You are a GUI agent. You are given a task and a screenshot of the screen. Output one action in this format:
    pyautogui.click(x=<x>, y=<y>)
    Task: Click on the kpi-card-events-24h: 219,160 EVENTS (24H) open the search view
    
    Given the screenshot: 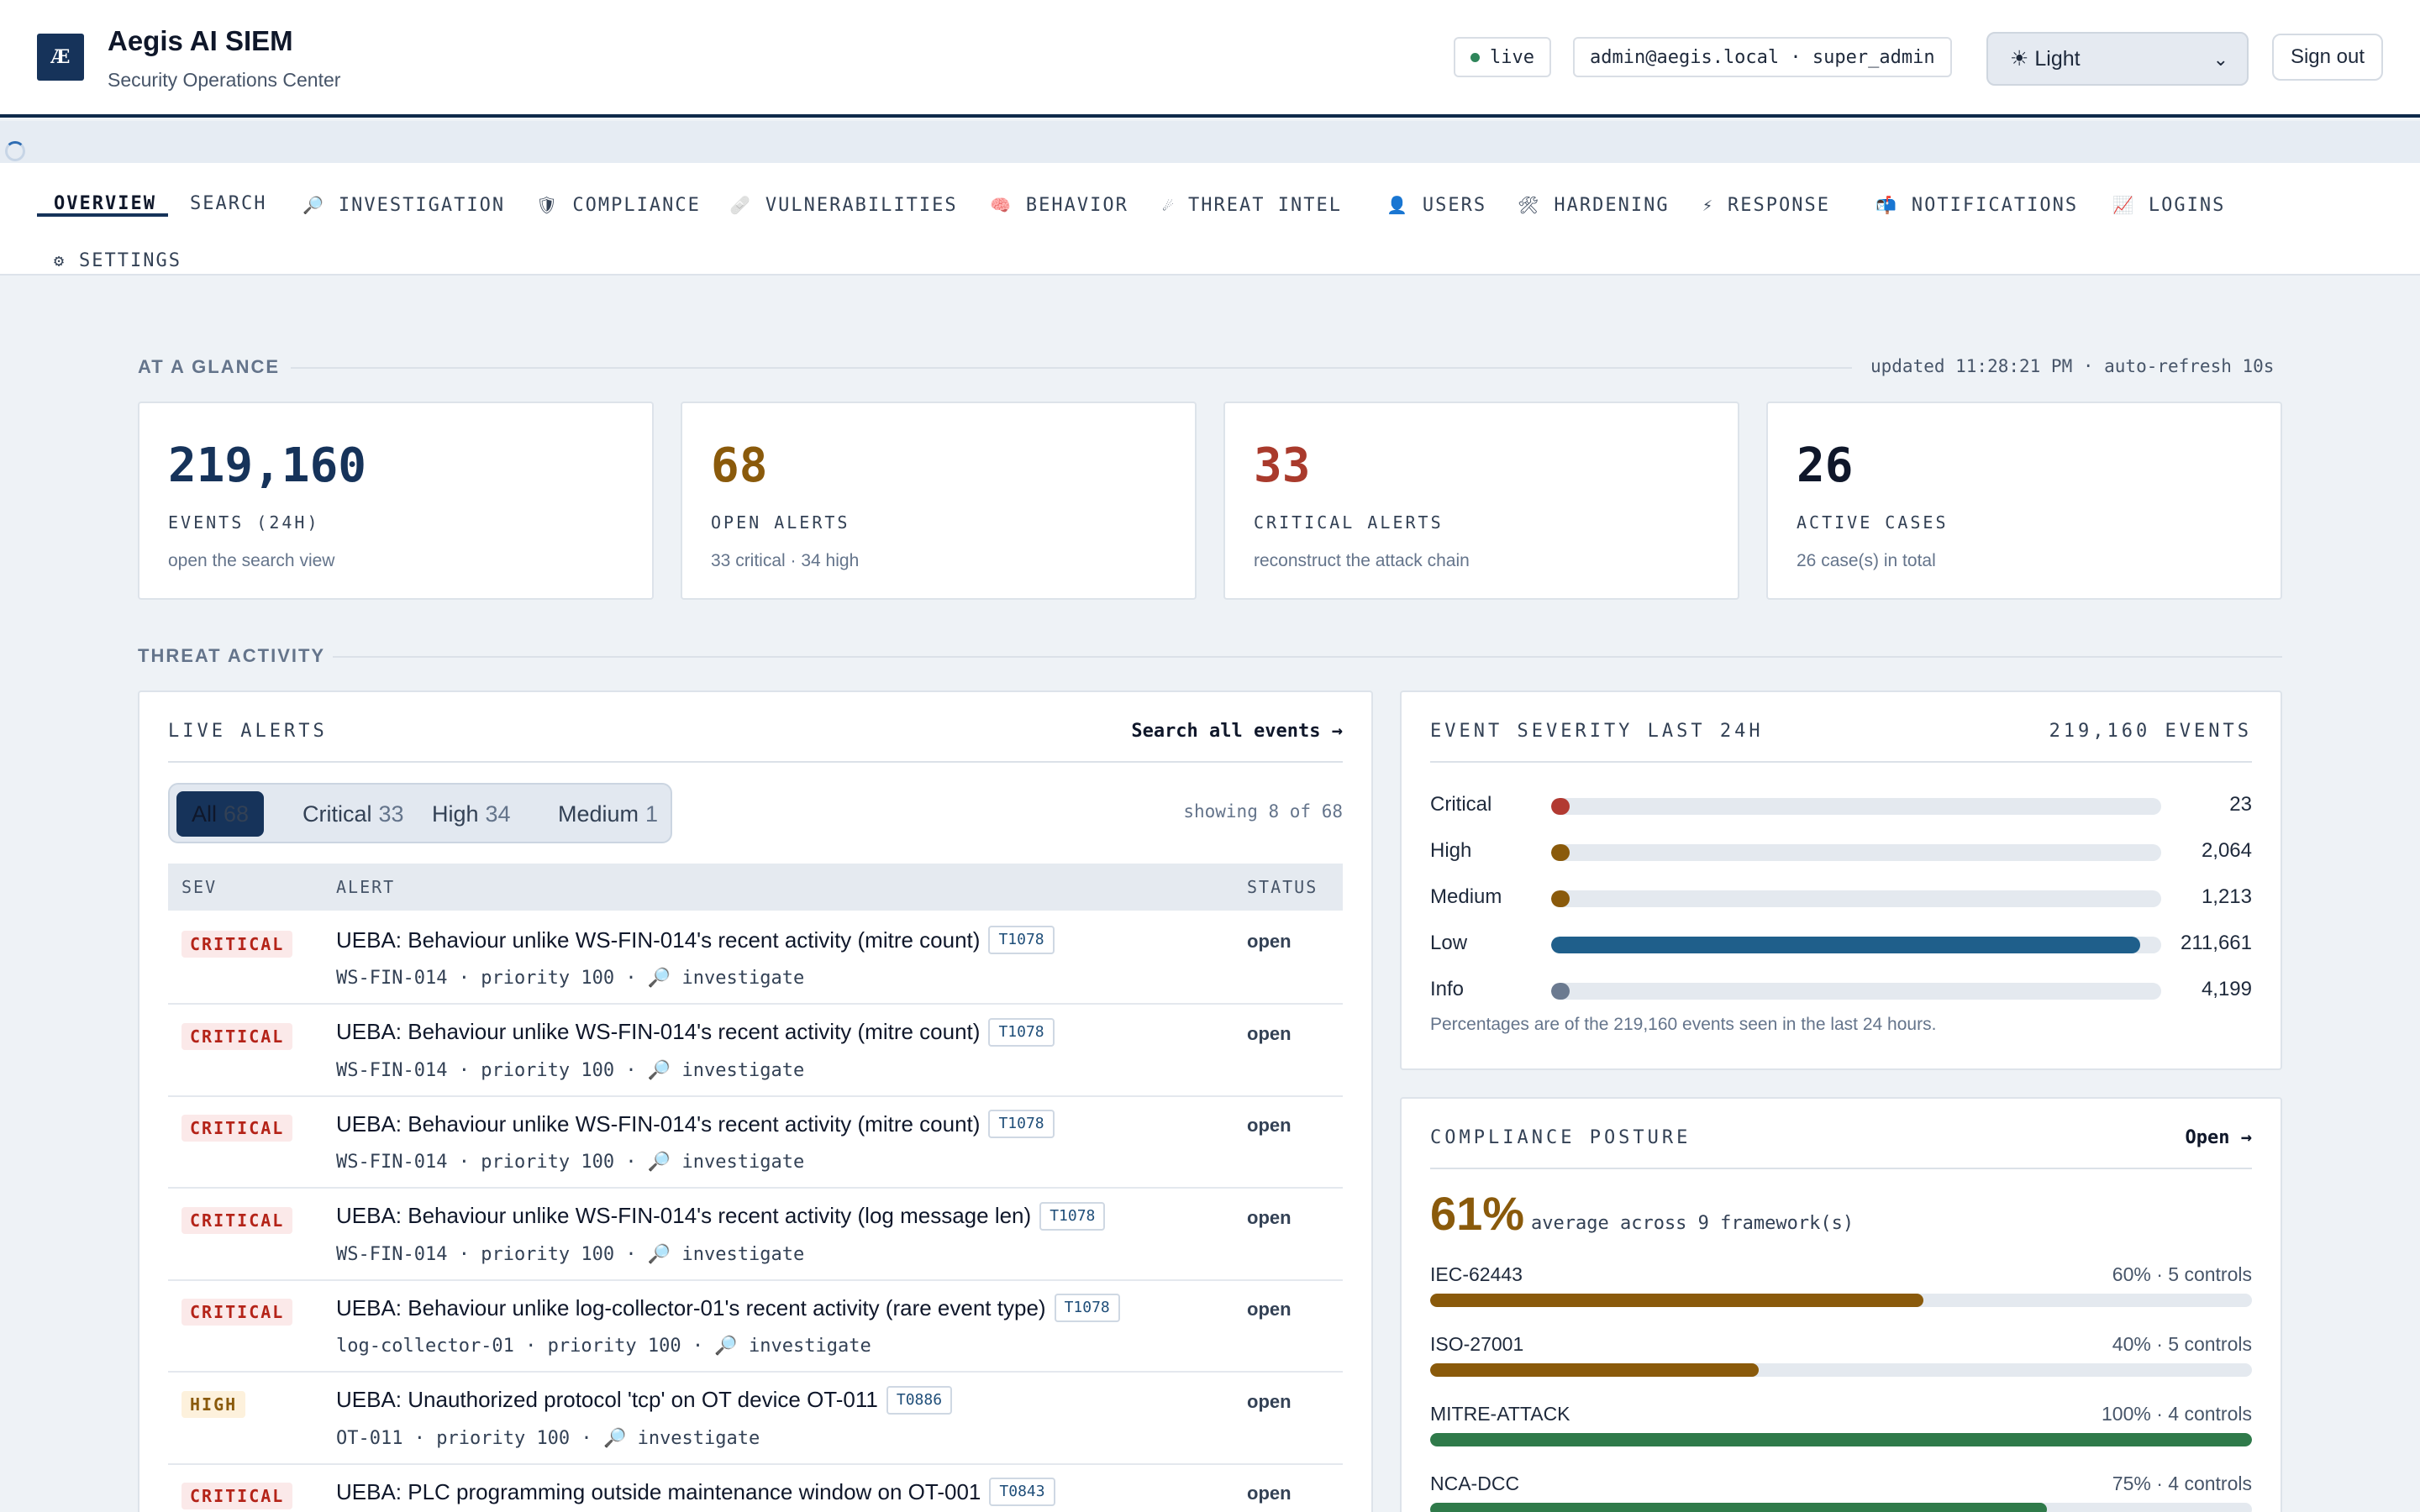 What is the action you would take?
    pyautogui.click(x=396, y=501)
    